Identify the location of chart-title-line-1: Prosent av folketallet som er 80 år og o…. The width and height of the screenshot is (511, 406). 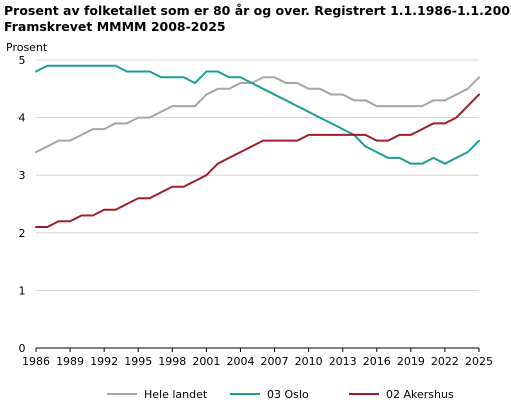
(257, 10).